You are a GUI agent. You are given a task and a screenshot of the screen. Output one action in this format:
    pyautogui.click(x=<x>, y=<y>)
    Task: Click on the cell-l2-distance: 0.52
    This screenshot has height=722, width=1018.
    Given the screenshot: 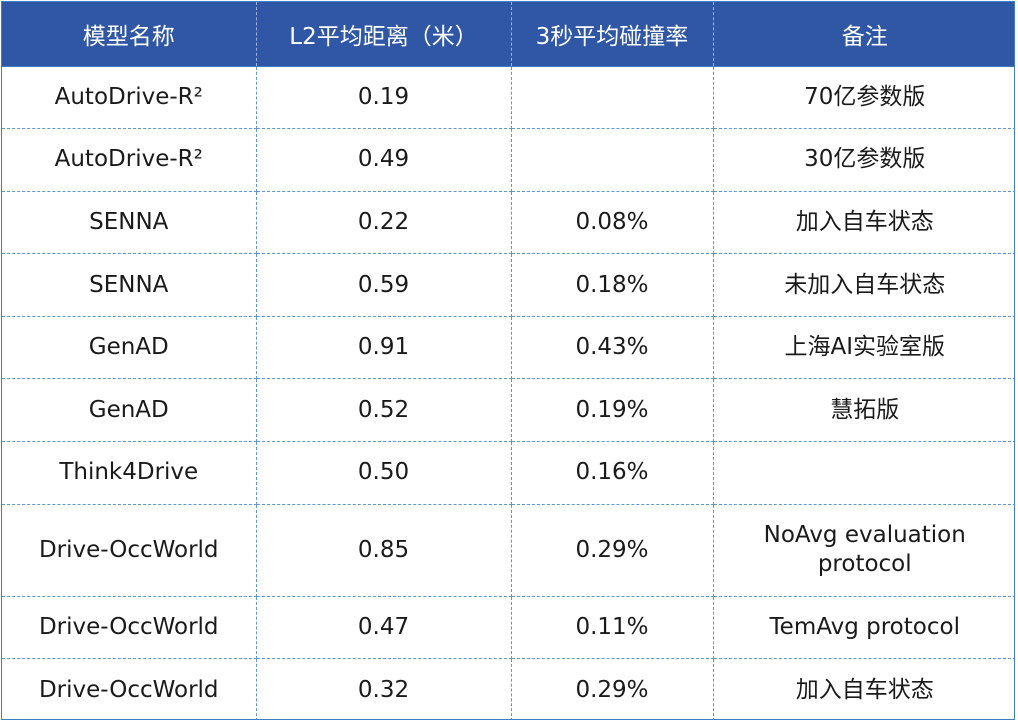 What is the action you would take?
    pyautogui.click(x=384, y=410)
    